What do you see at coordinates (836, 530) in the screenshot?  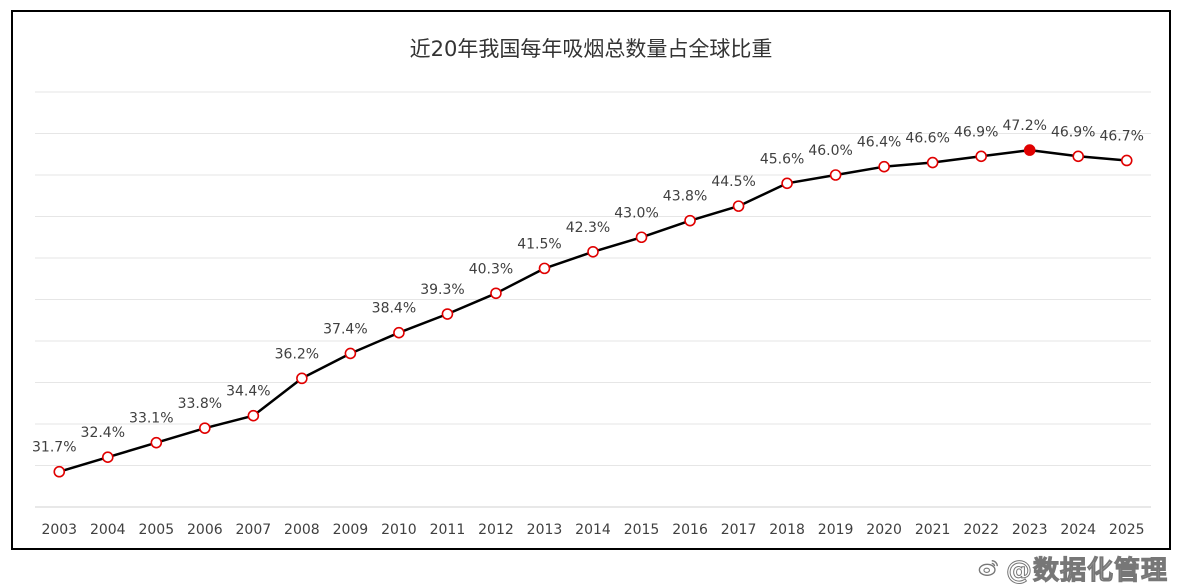 I see `x-tick-label: 2019` at bounding box center [836, 530].